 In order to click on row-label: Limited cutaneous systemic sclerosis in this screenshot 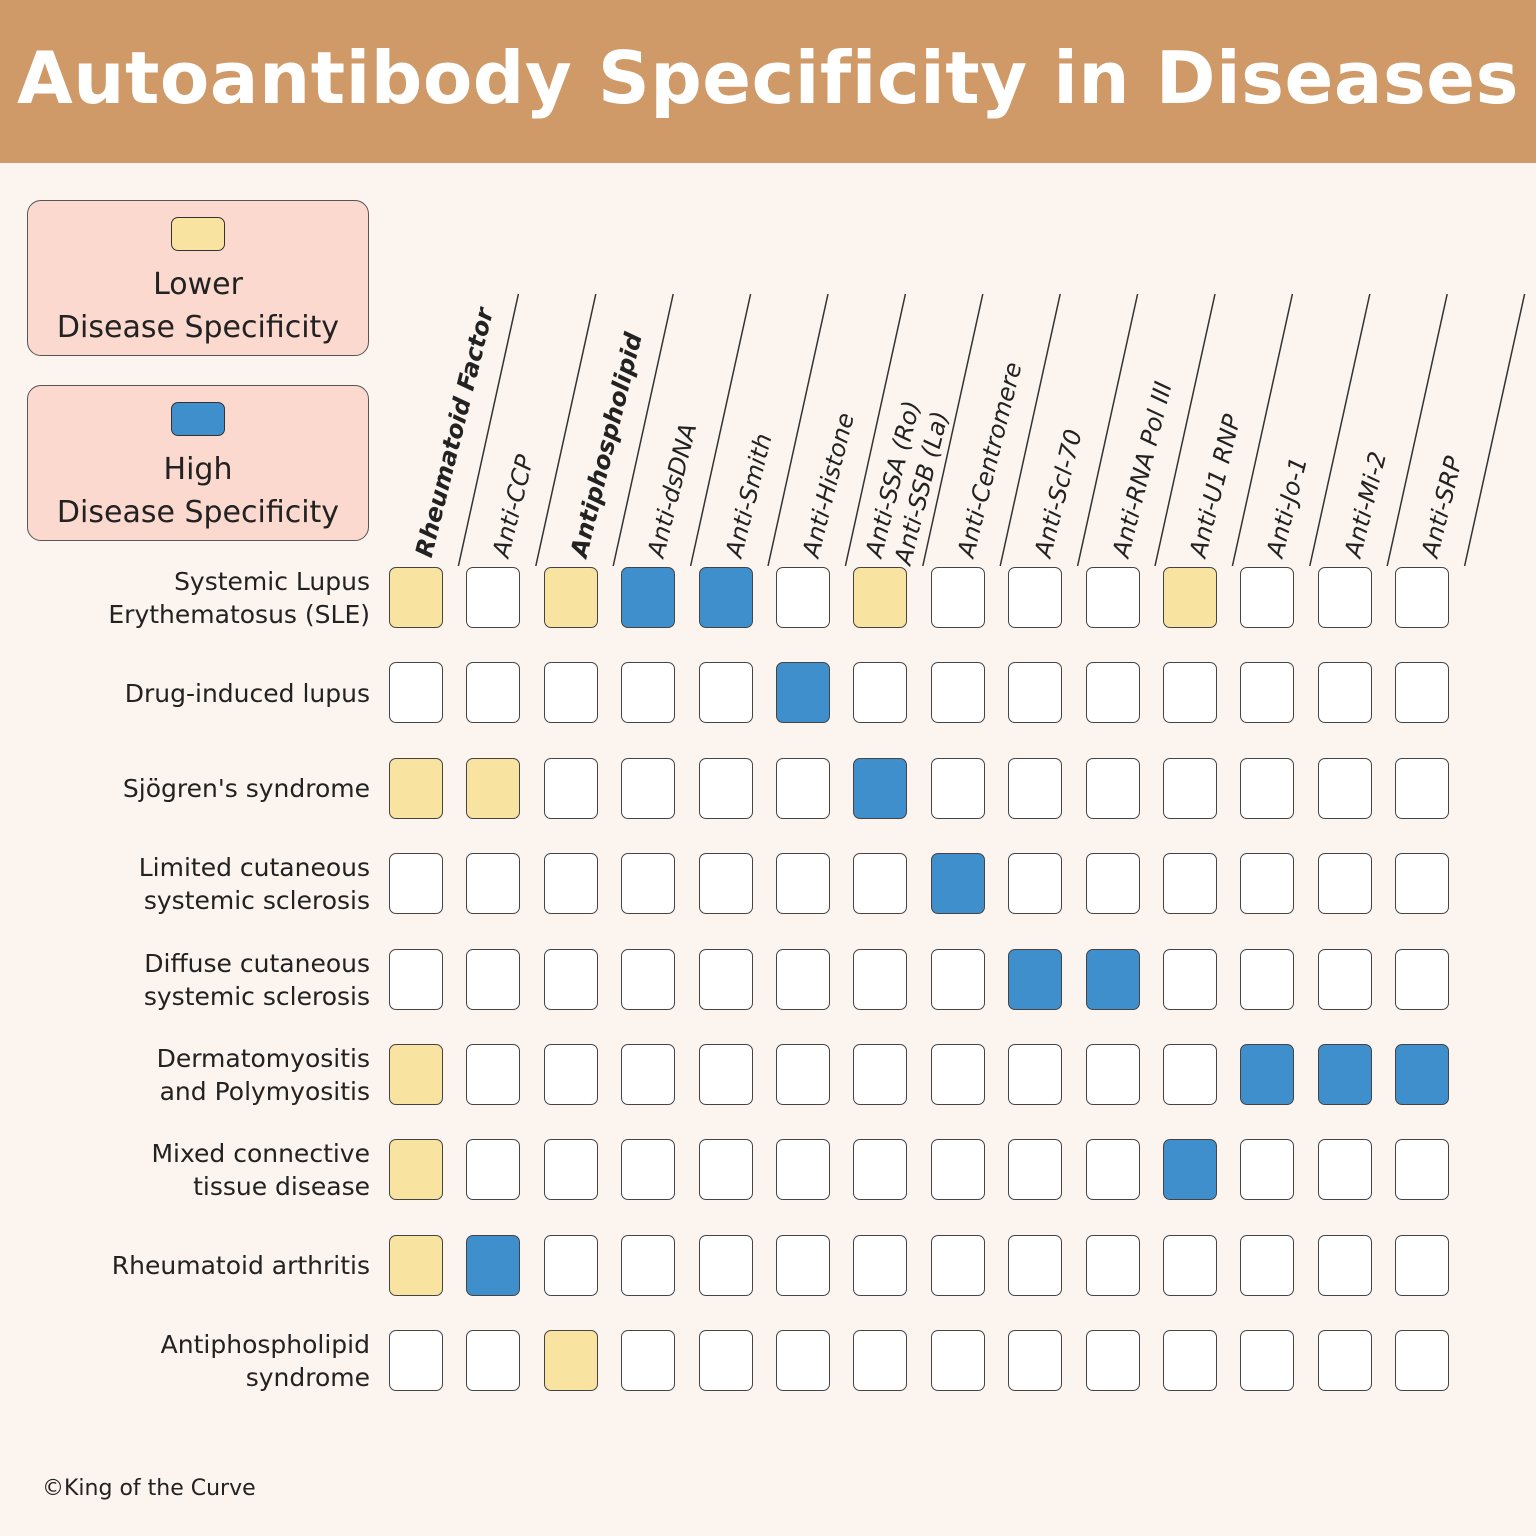, I will do `click(254, 884)`.